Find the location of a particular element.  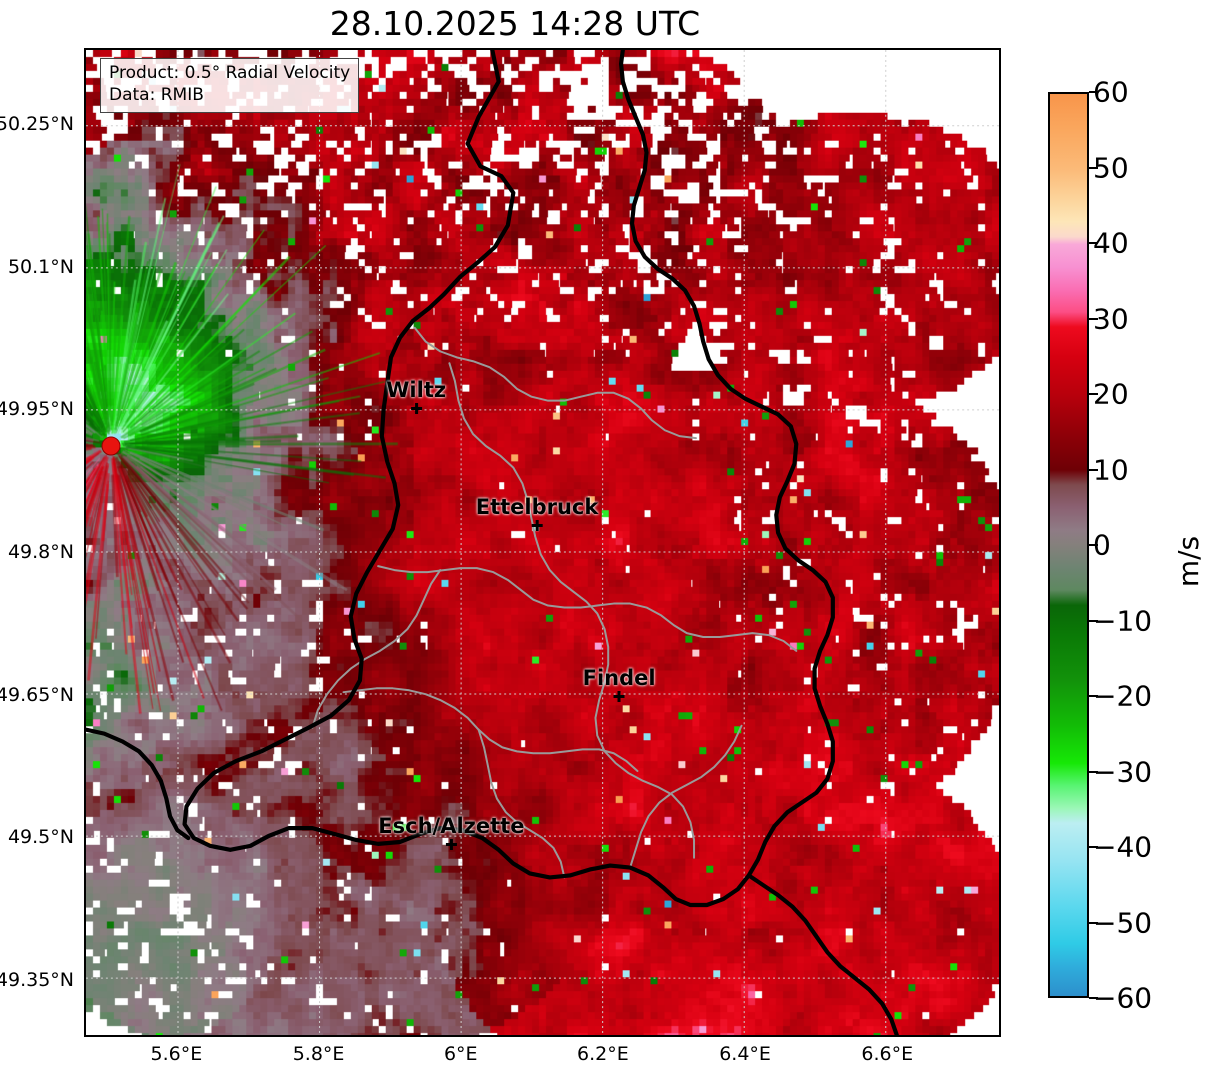

latitude-tick-label: 50.1°N is located at coordinates (40, 266).